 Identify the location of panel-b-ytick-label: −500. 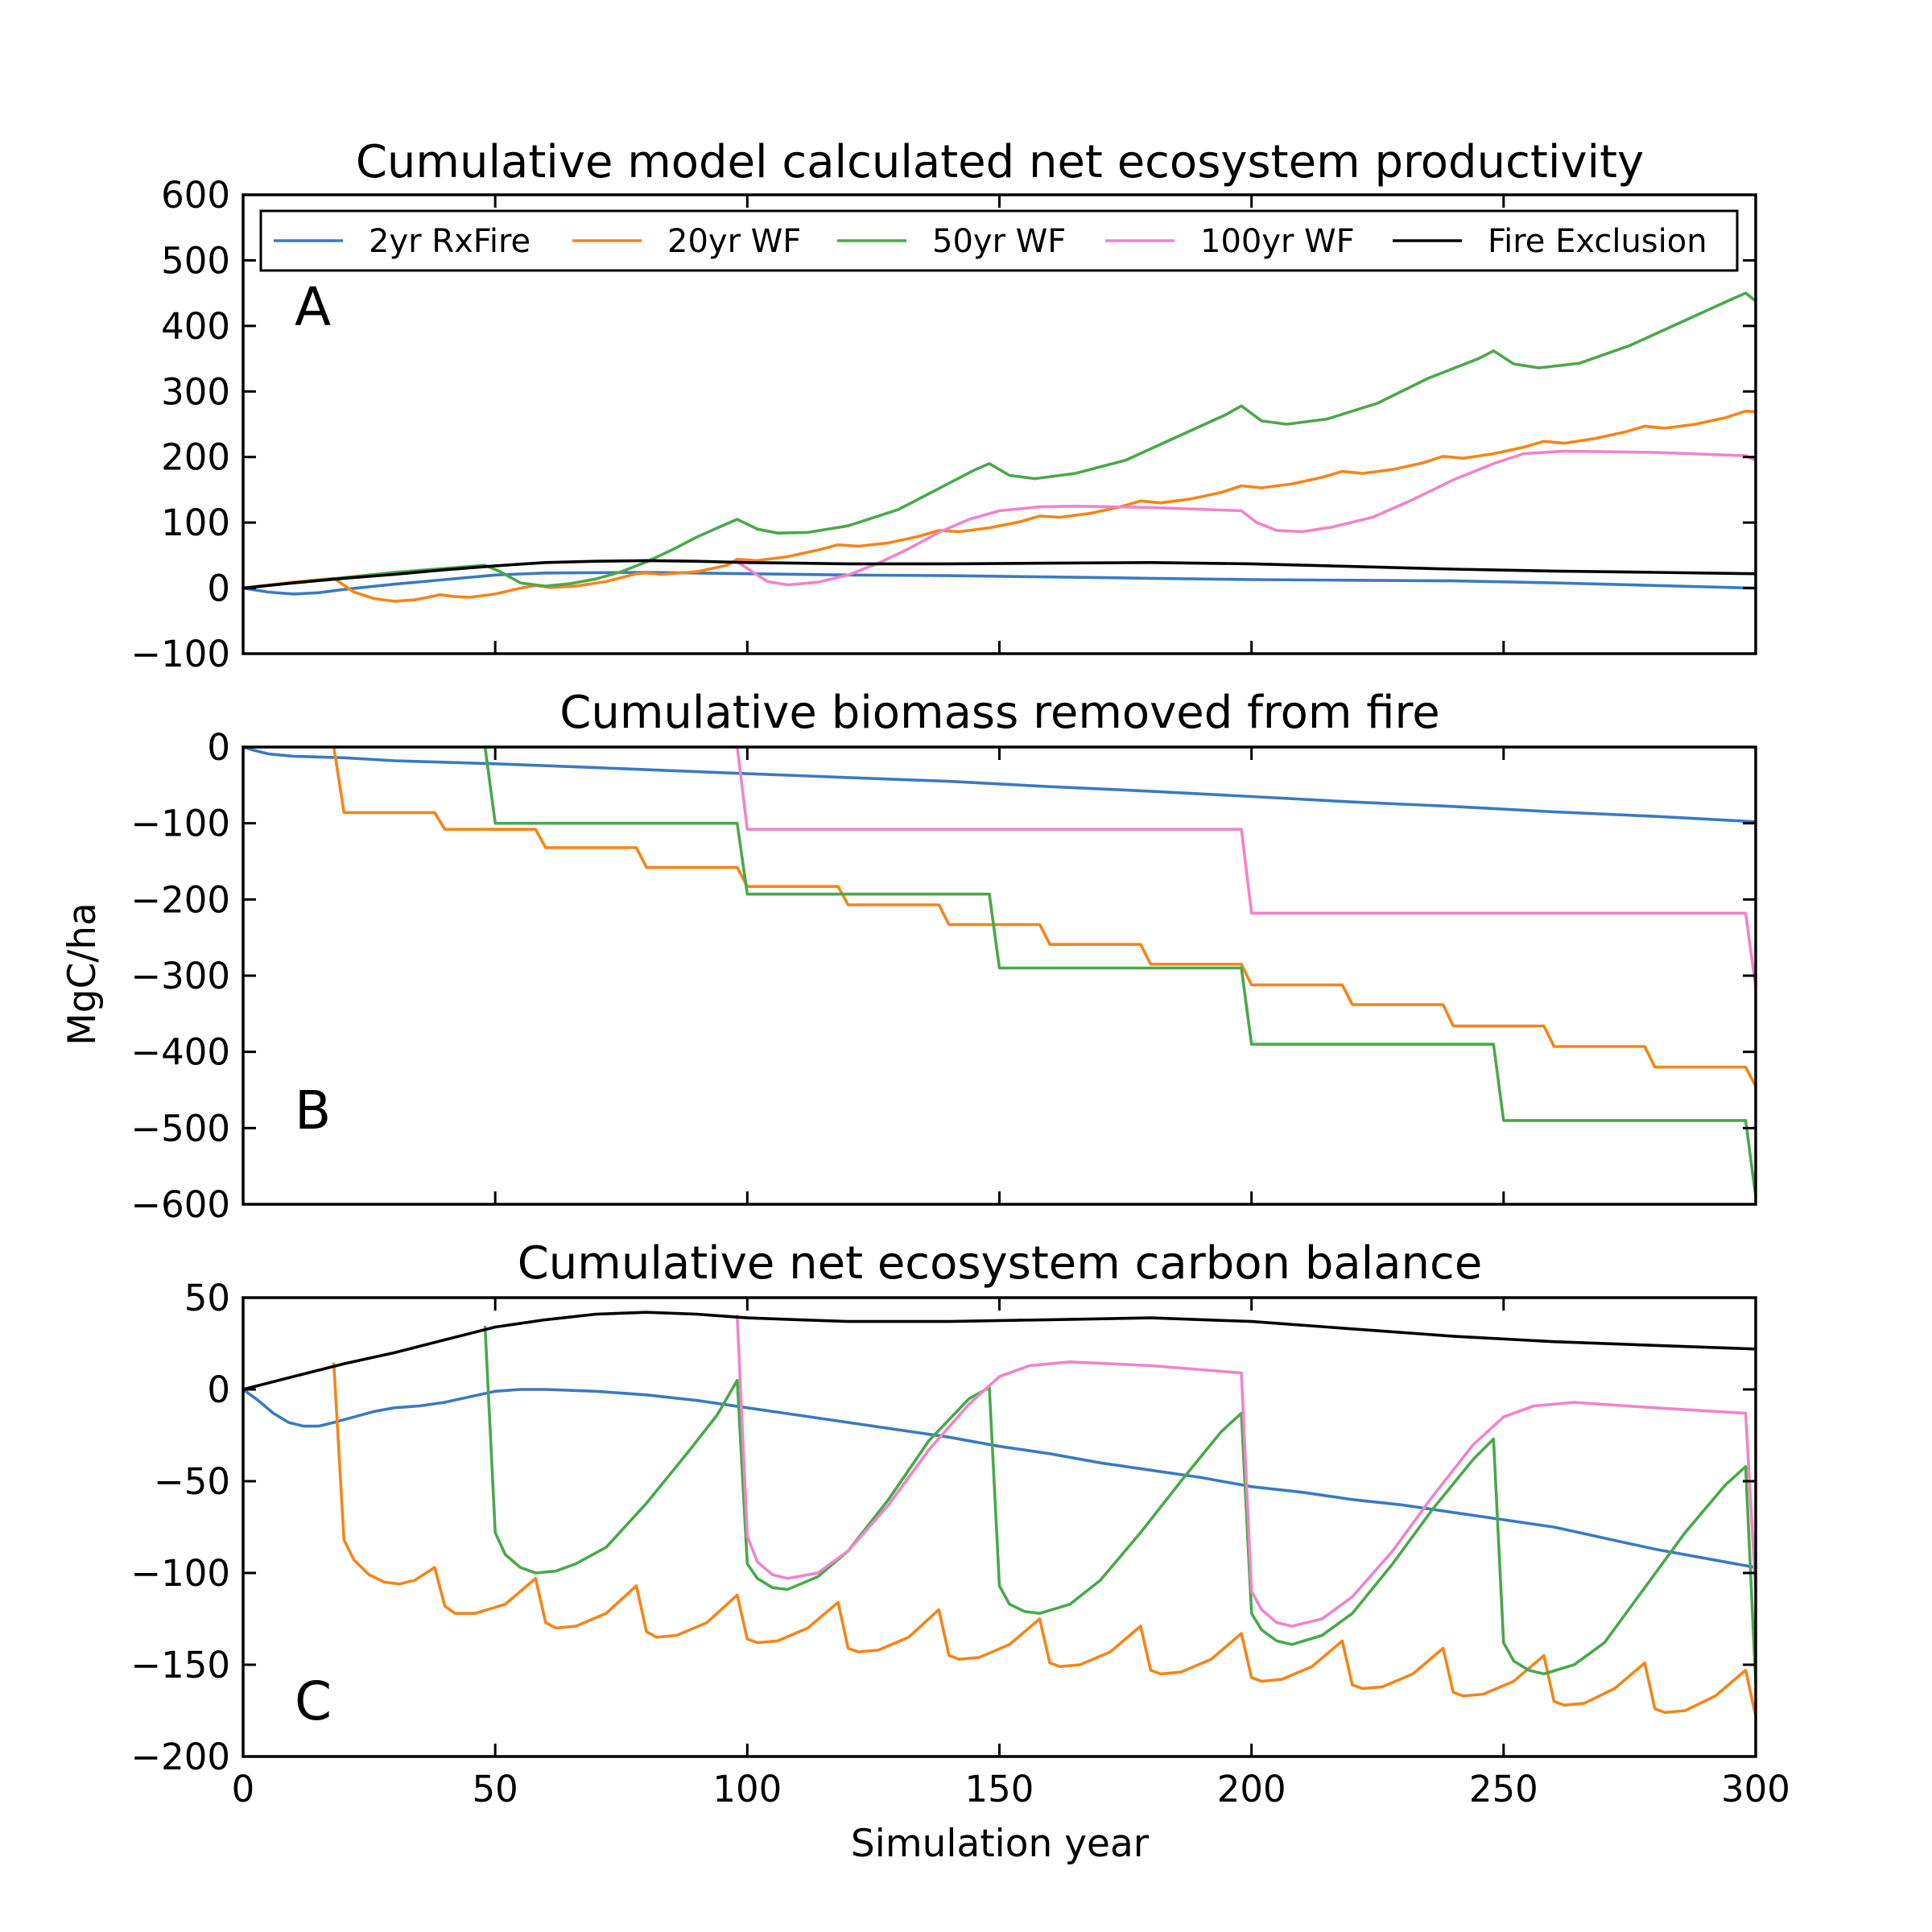
(180, 1128).